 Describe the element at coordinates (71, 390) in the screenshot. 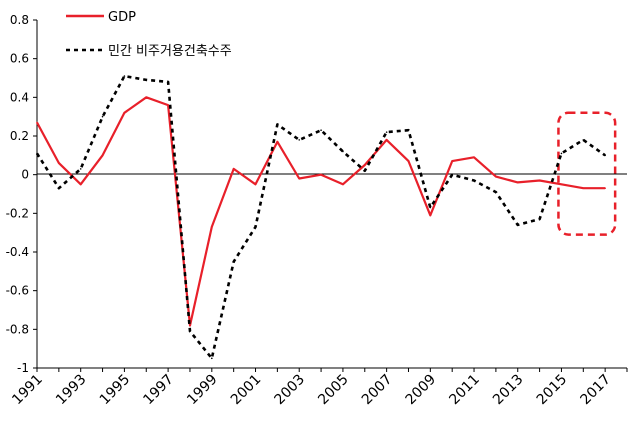

I see `x-tick-label: 1993` at that location.